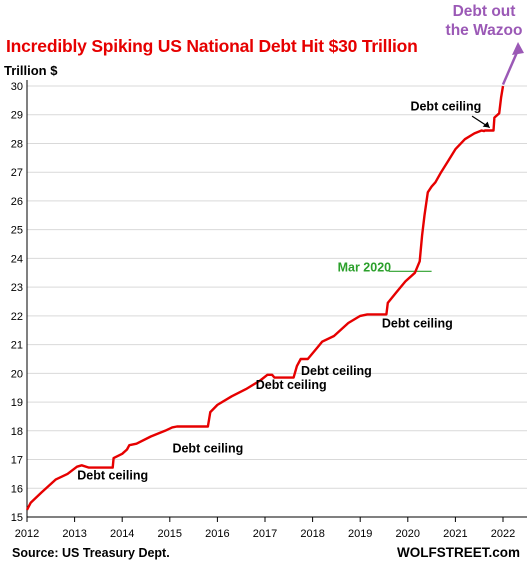  I want to click on y-tick-label-24: 24, so click(17, 259).